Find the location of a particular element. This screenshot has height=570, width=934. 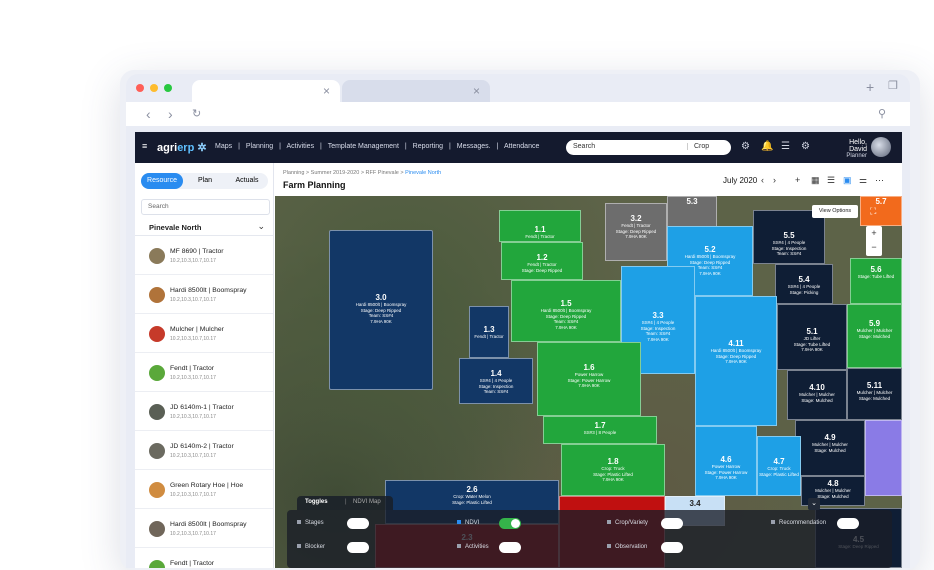

reload-icon: ↻ is located at coordinates (197, 114).